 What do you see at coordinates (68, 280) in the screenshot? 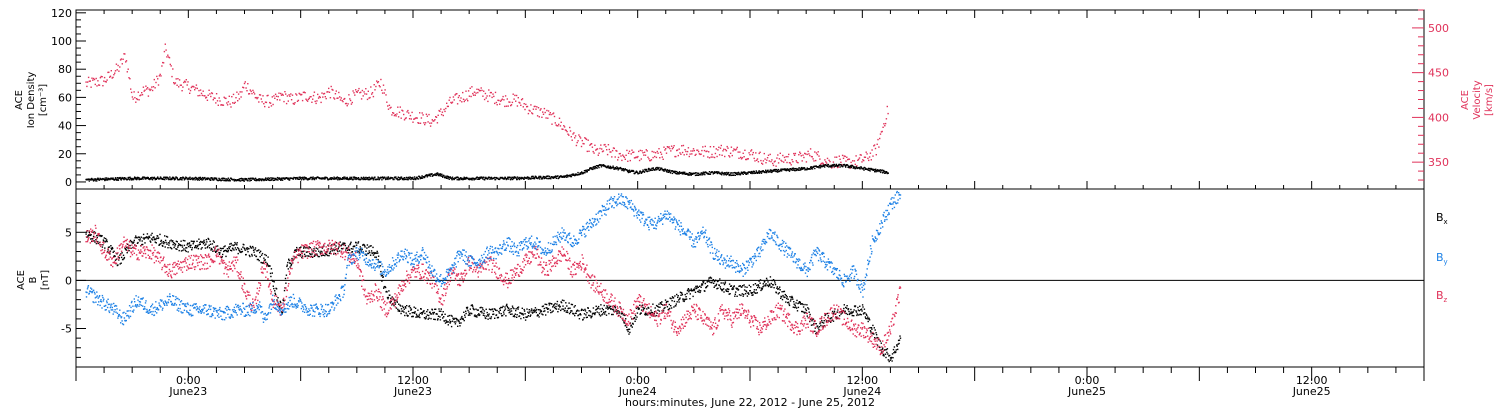
I see `bottom-ytick-left-label: 0` at bounding box center [68, 280].